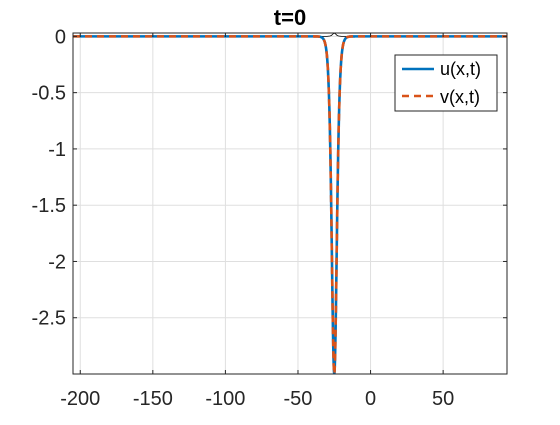 This screenshot has width=560, height=425. What do you see at coordinates (49, 94) in the screenshot?
I see `y-tick-label: -0.5` at bounding box center [49, 94].